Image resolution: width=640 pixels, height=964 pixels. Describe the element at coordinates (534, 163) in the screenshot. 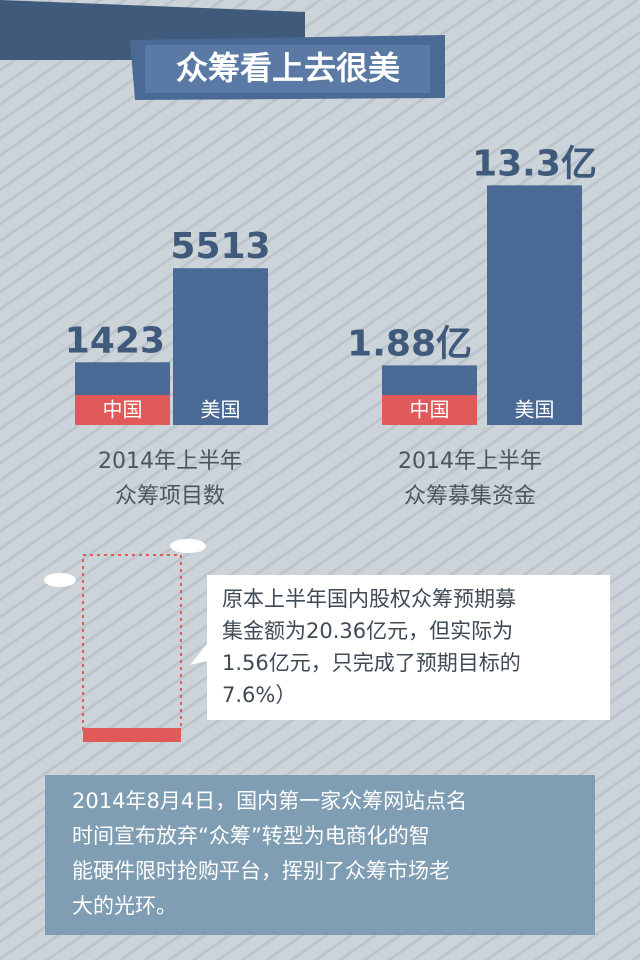

I see `value-label: 13.3亿` at that location.